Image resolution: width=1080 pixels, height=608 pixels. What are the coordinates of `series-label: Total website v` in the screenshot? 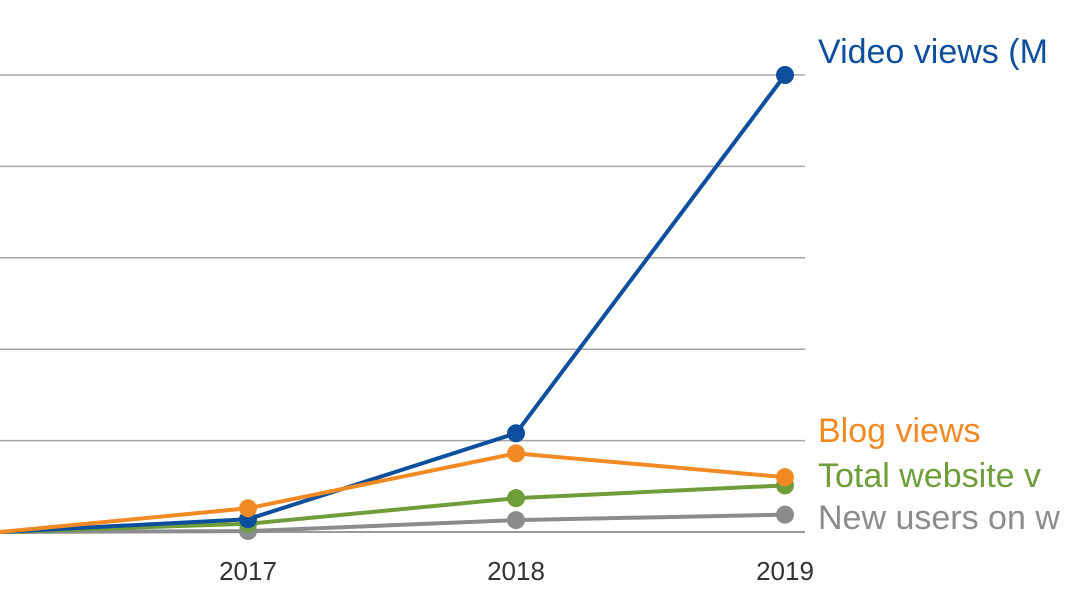 It's located at (929, 476).